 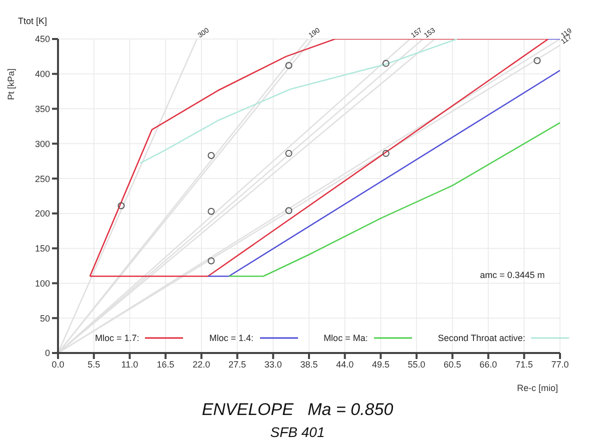 What do you see at coordinates (42, 39) in the screenshot?
I see `y-tick-label: 450` at bounding box center [42, 39].